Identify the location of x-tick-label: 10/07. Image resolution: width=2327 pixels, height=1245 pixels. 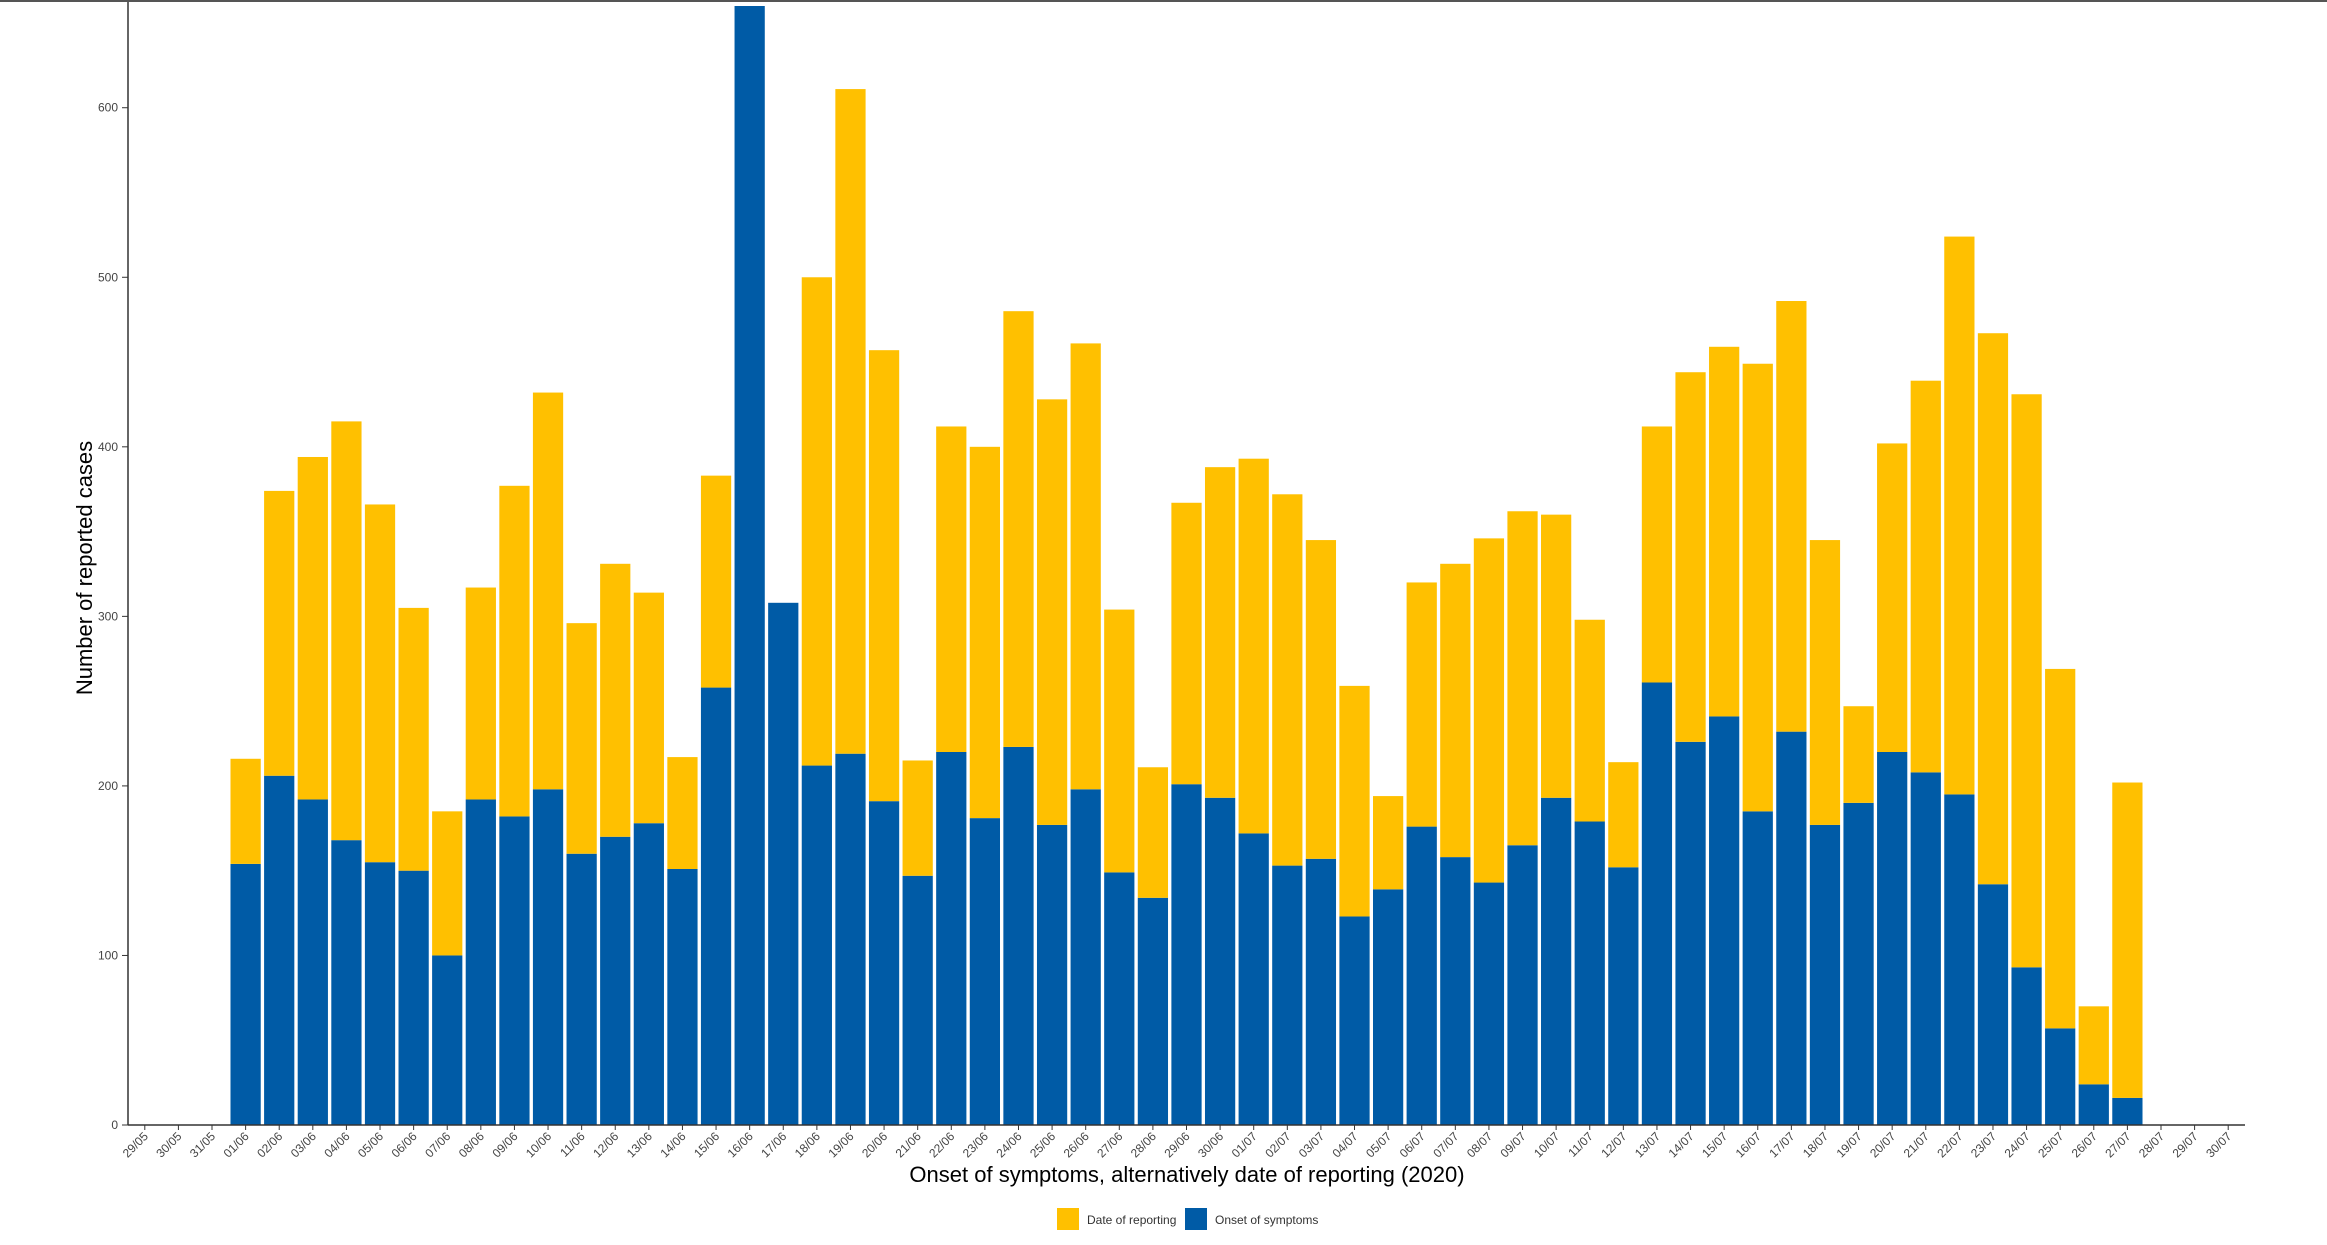
(1546, 1144).